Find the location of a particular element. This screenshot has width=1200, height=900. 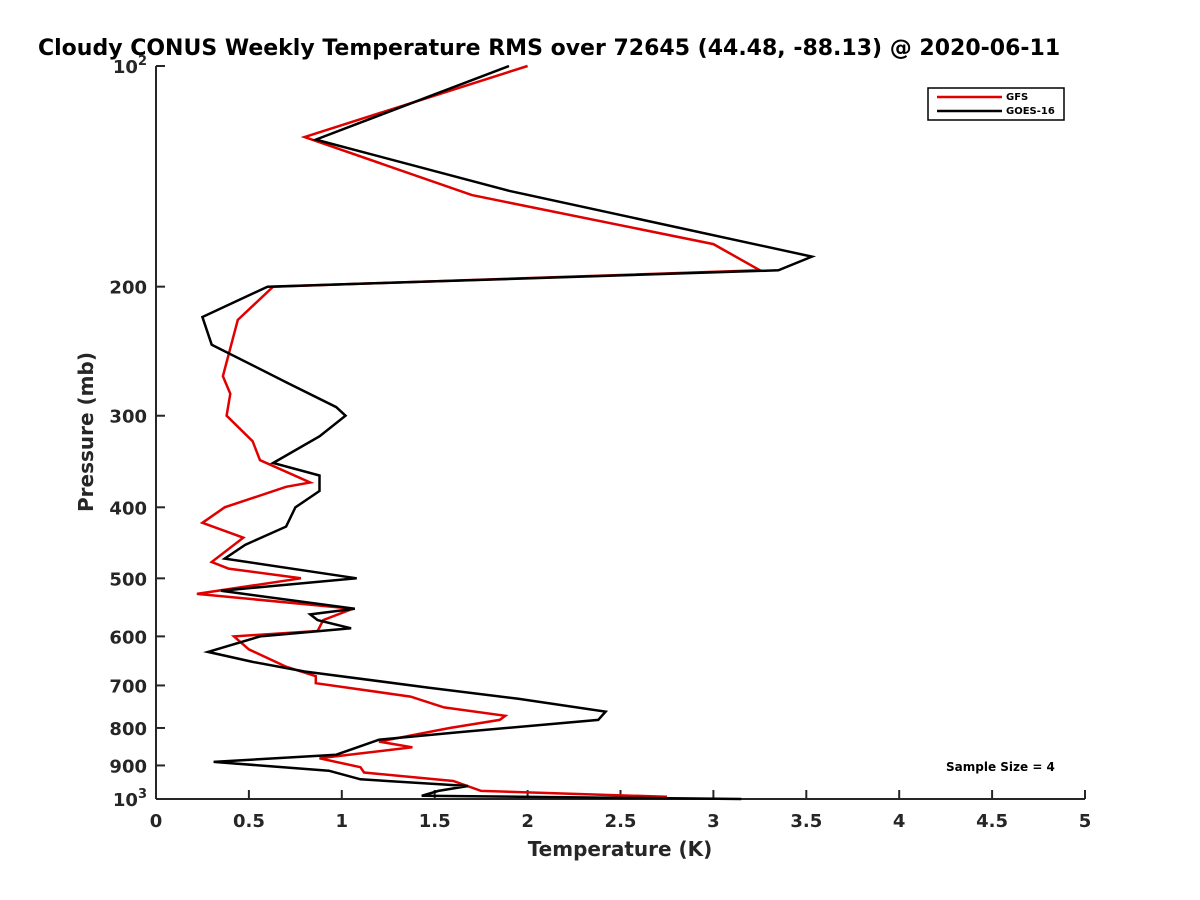

y-axis-label: Pressure (mb) is located at coordinates (86, 432).